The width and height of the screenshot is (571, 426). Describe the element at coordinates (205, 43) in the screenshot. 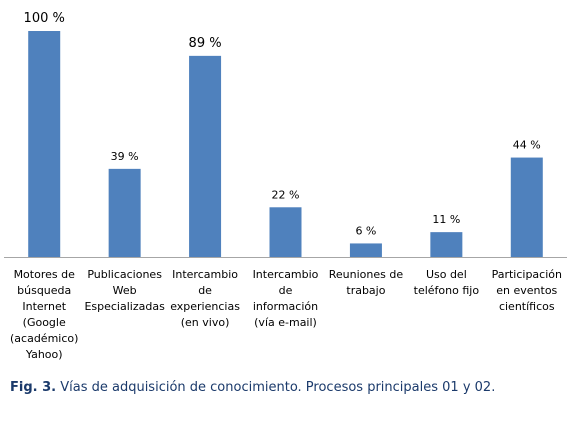

I see `data-label-2: 89 %` at that location.